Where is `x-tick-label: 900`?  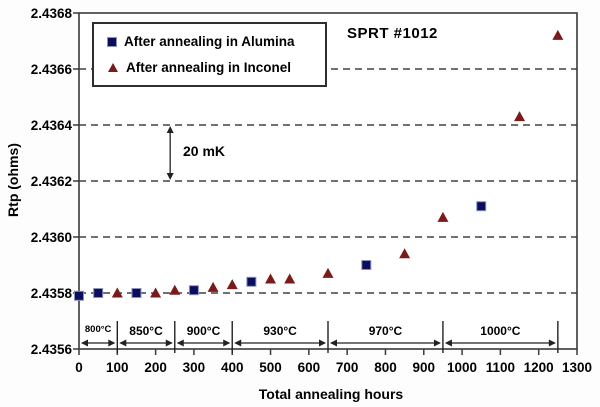 x-tick-label: 900 is located at coordinates (424, 367).